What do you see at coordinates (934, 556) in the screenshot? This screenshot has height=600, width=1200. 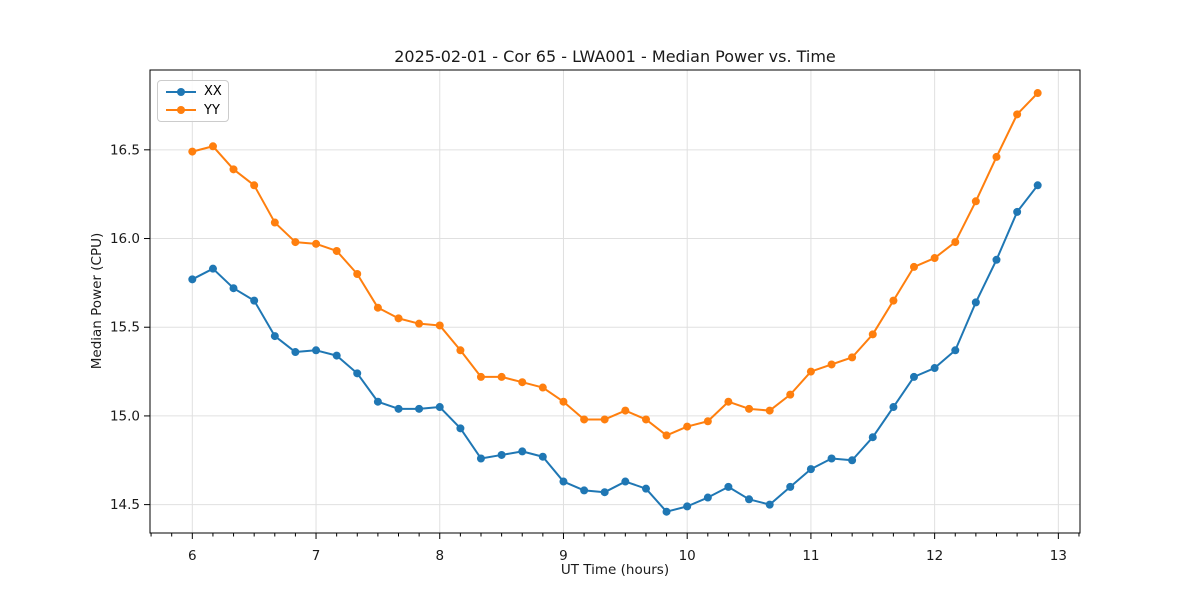 I see `x-tick-label: 12` at bounding box center [934, 556].